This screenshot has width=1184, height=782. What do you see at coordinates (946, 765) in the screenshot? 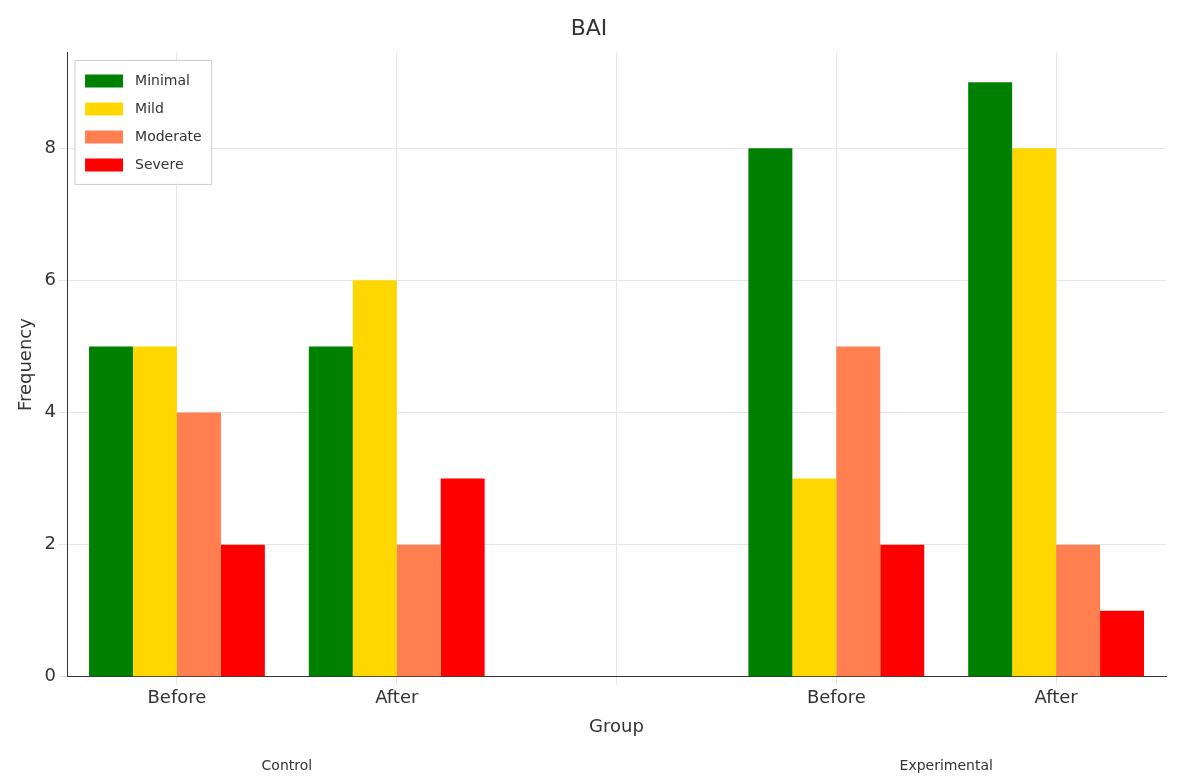
I see `text: Experimental` at bounding box center [946, 765].